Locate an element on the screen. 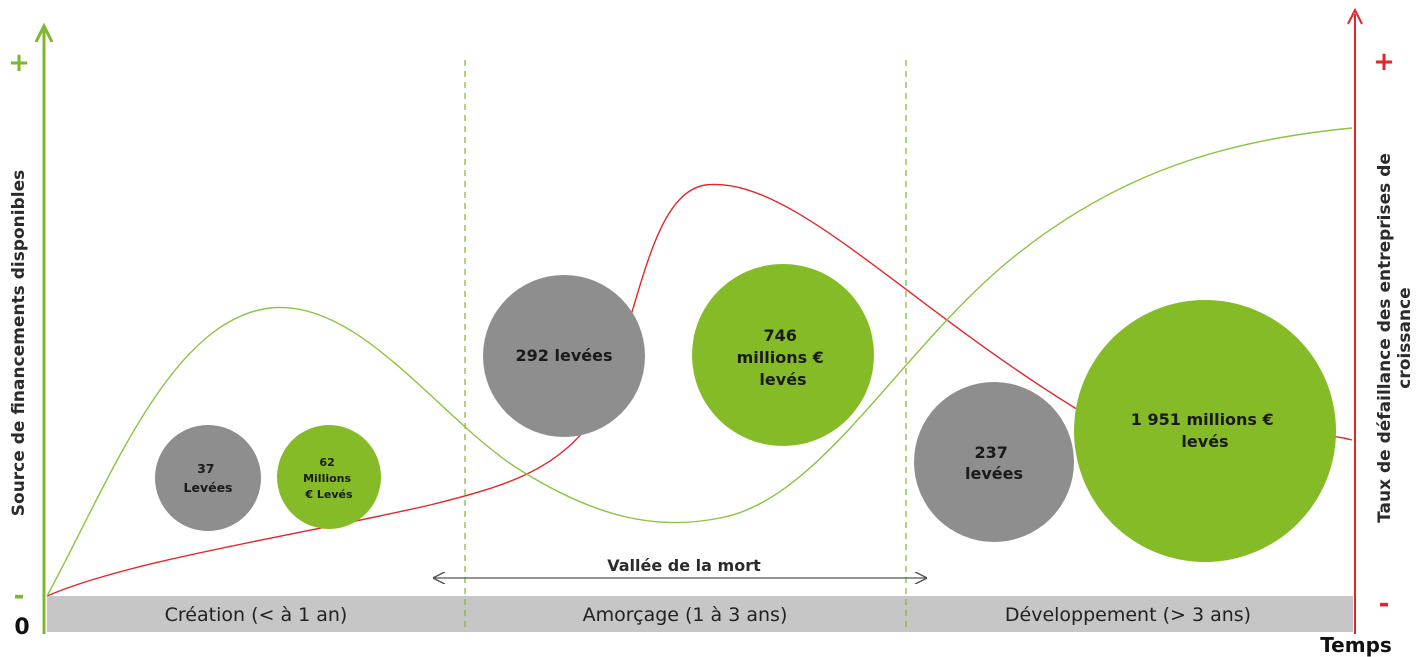  bubble-amorcage-count-text: 292 levées is located at coordinates (564, 355).